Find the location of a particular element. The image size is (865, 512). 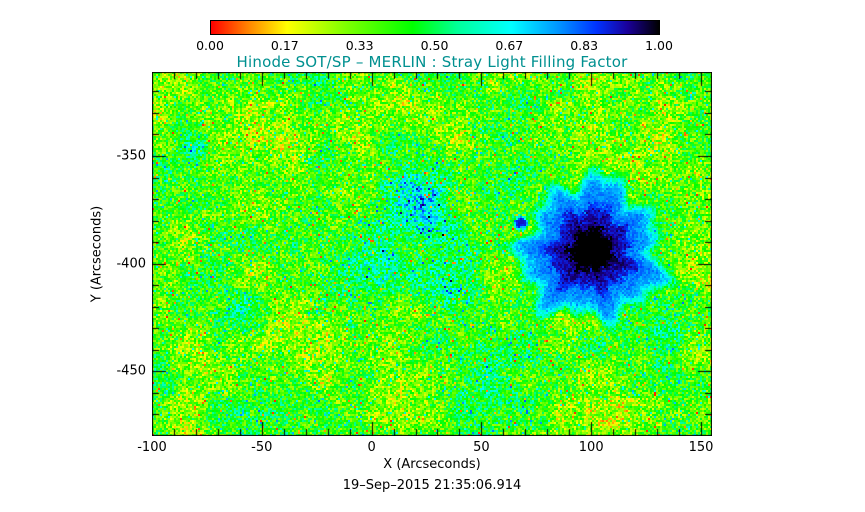

x-tick-label: 50 is located at coordinates (481, 447).